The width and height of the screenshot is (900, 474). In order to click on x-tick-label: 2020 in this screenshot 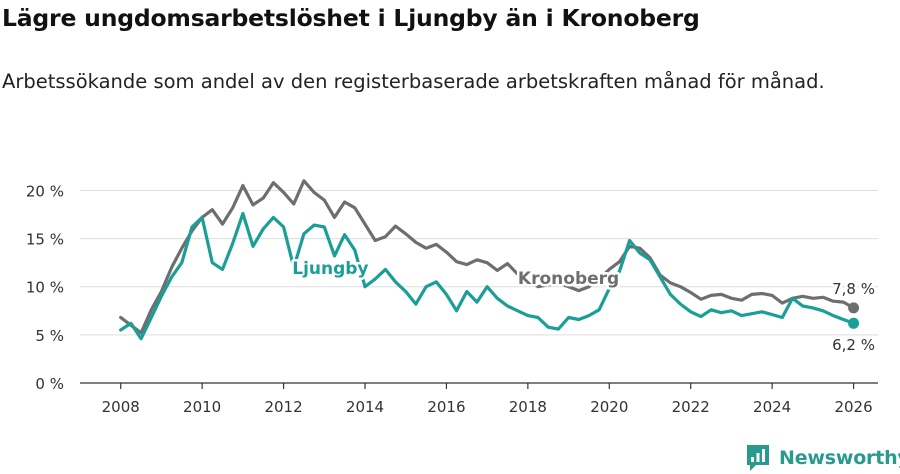, I will do `click(609, 407)`.